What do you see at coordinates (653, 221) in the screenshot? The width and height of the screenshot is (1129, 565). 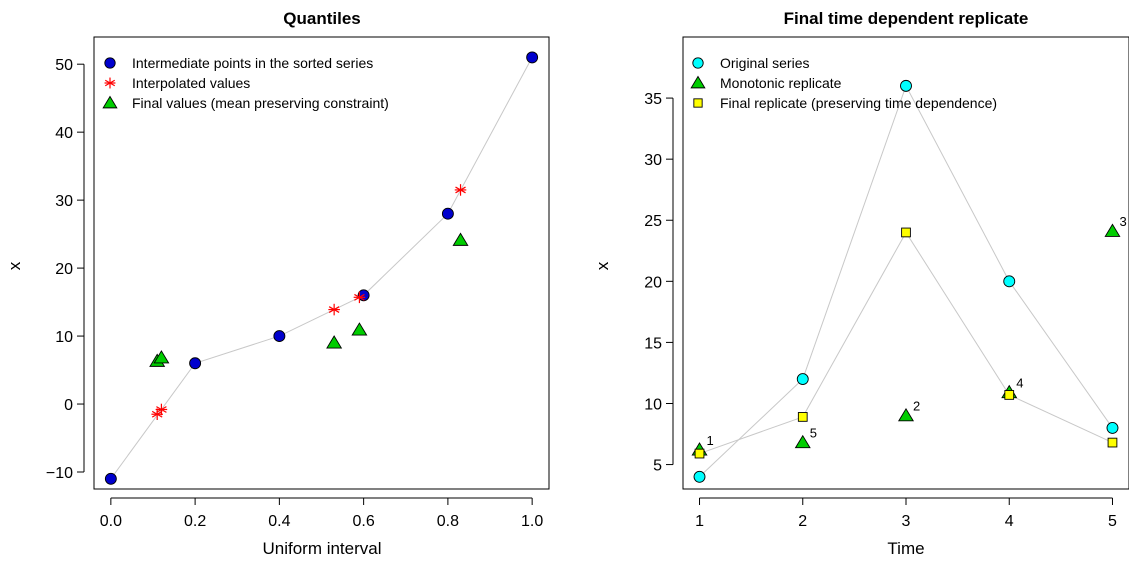 I see `y-tick-label: 25` at bounding box center [653, 221].